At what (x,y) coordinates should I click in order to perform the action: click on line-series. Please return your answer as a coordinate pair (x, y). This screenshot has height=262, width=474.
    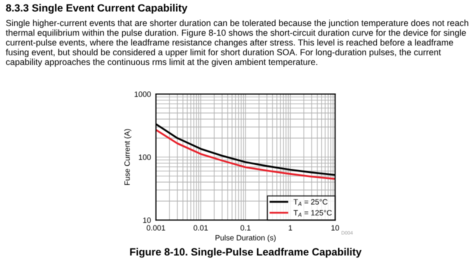
    Looking at the image, I should click on (246, 154).